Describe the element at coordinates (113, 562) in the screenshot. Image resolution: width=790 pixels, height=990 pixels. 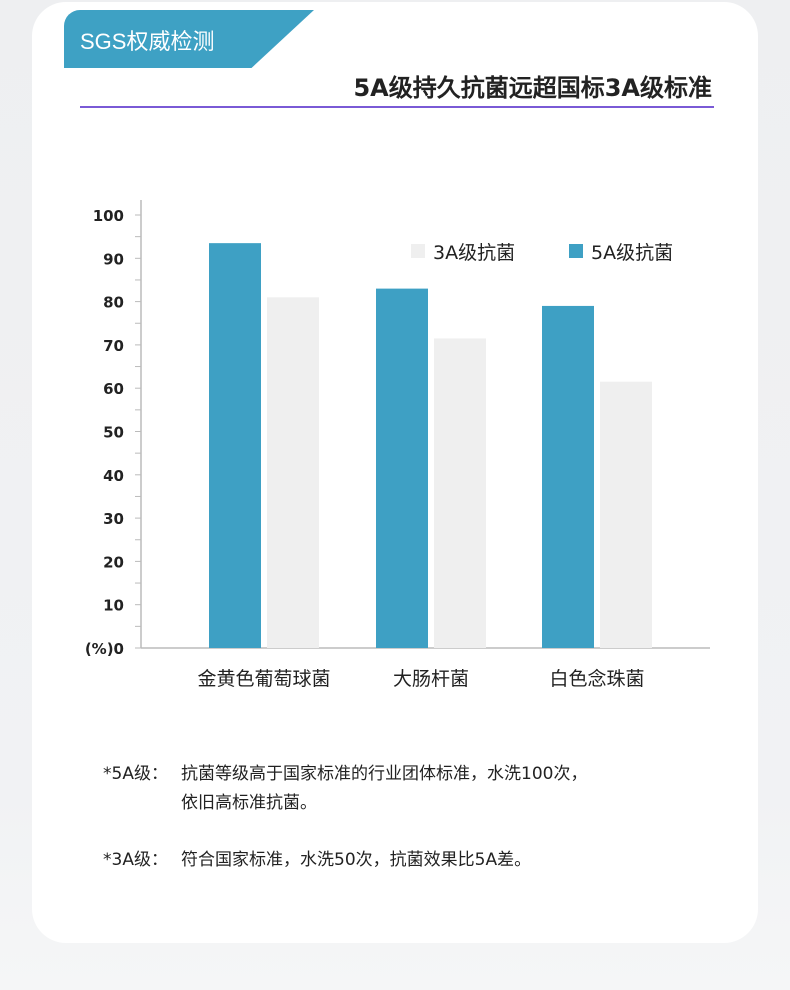
I see `y-tick-label: 20` at that location.